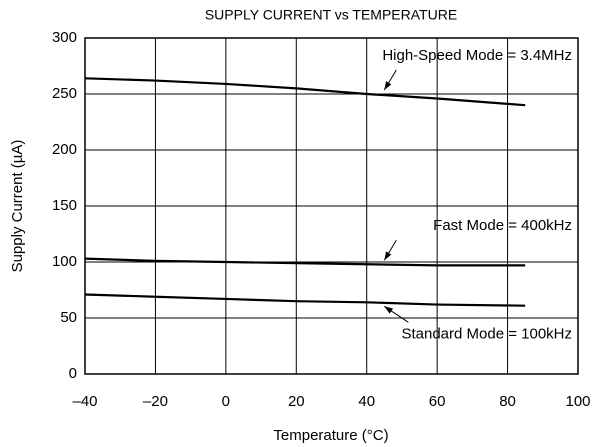 The height and width of the screenshot is (447, 600). What do you see at coordinates (64, 205) in the screenshot?
I see `y-tick-label: 150` at bounding box center [64, 205].